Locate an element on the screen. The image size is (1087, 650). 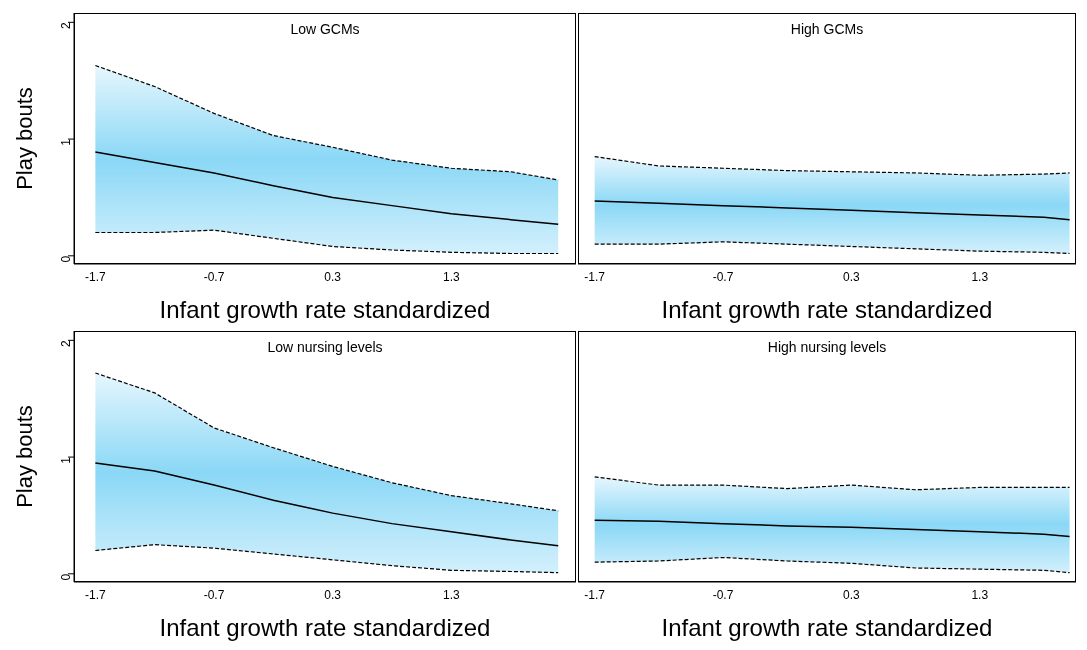
text: High nursing levels is located at coordinates (827, 347).